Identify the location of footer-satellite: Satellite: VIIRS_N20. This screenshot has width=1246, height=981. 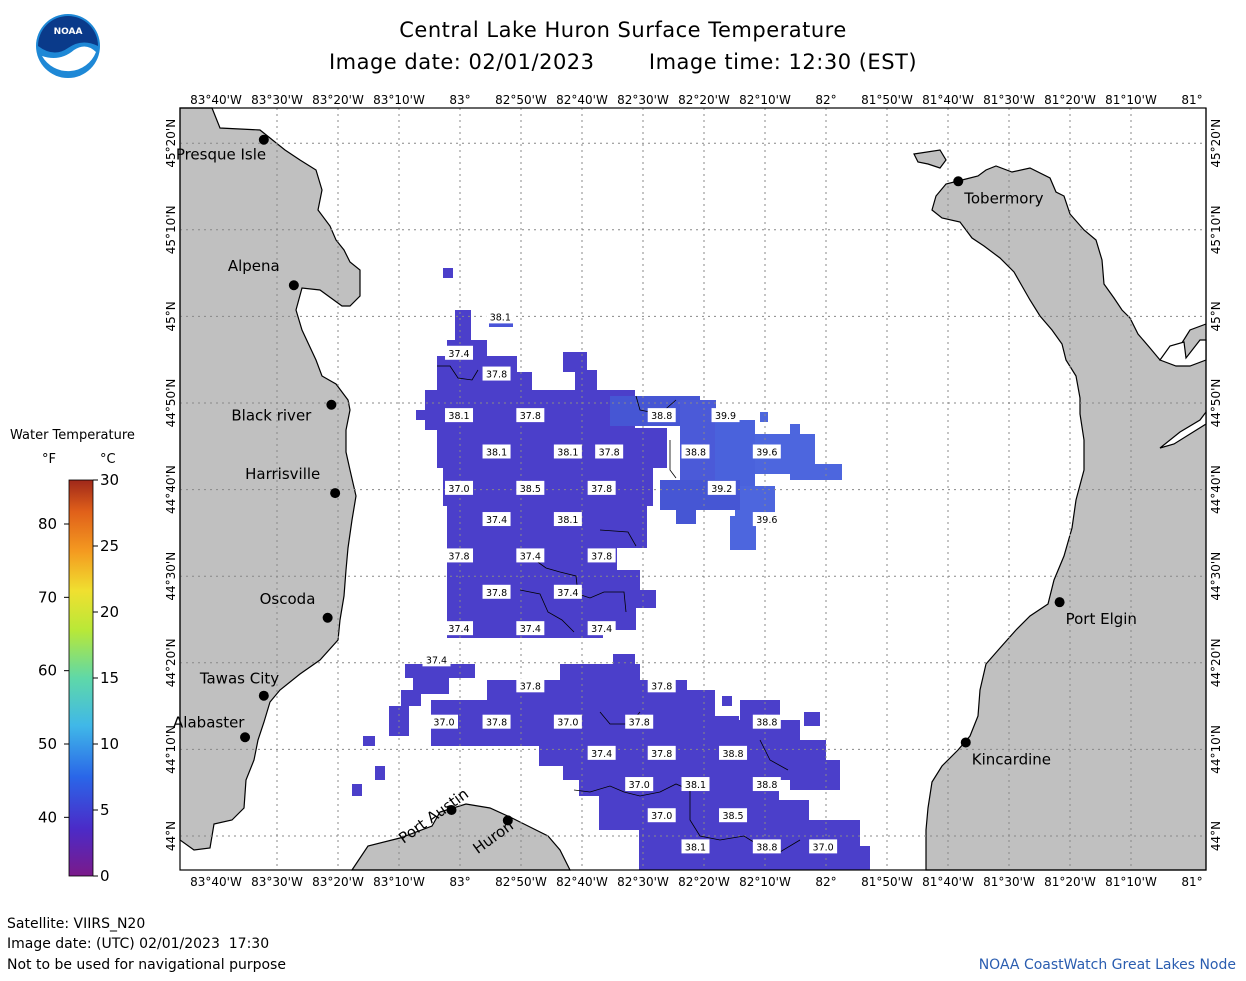
(76, 924).